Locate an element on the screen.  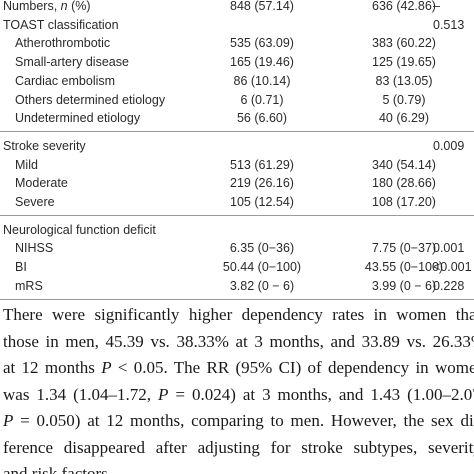
row-label: Moderate is located at coordinates (41, 183).